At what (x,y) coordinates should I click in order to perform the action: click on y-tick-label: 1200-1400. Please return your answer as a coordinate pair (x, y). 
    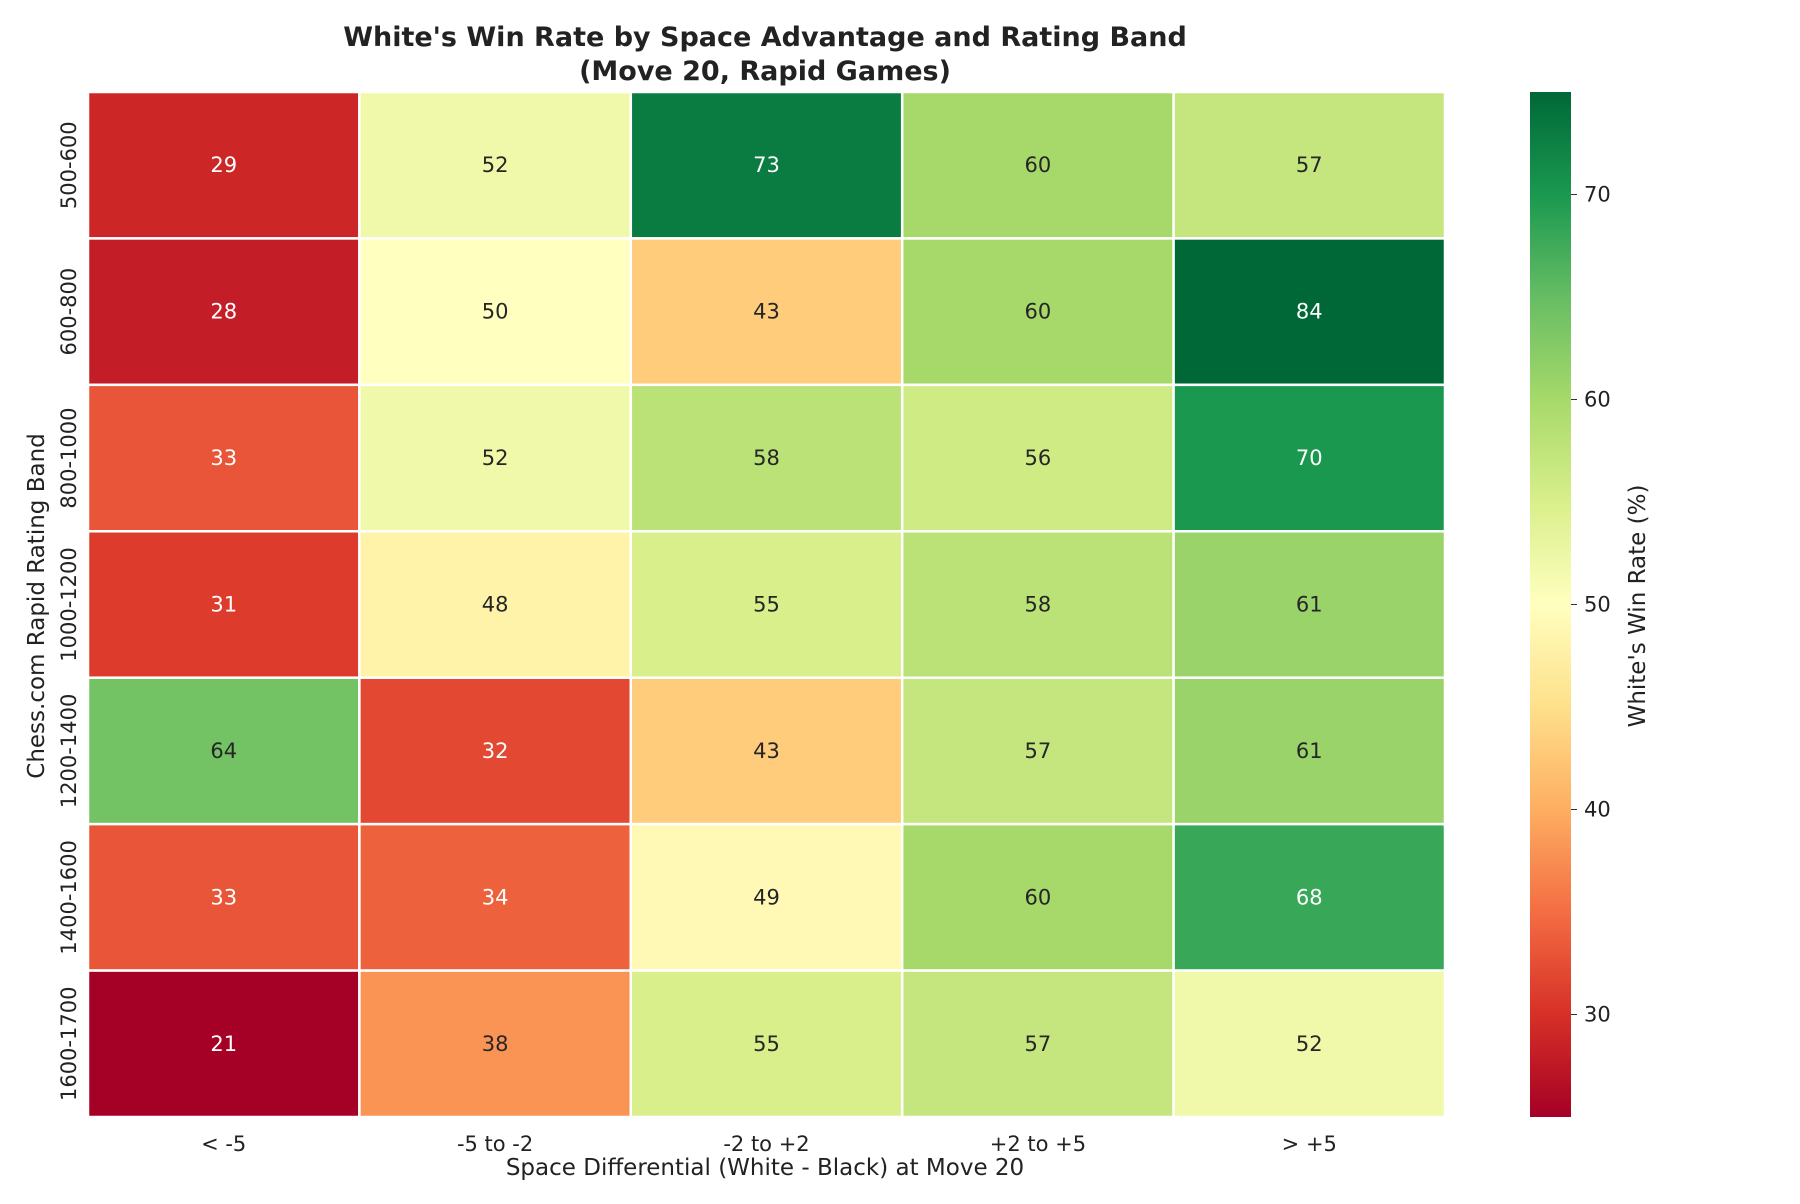
    Looking at the image, I should click on (69, 751).